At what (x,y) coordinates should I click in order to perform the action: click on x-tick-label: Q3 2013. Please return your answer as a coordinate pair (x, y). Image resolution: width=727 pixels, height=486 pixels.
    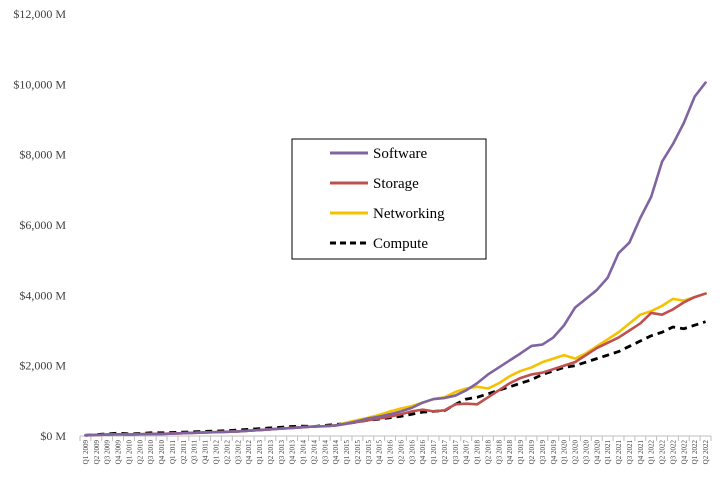
    Looking at the image, I should click on (282, 452).